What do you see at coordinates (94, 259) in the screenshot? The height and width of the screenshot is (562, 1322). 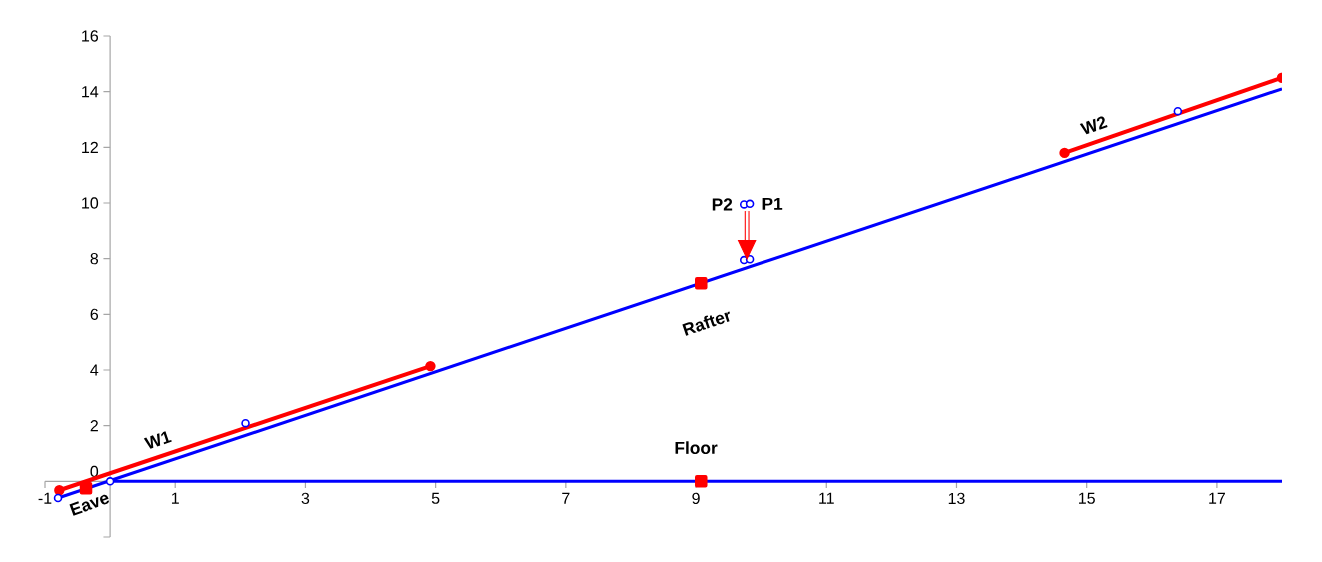 I see `y-tick-label: 8` at bounding box center [94, 259].